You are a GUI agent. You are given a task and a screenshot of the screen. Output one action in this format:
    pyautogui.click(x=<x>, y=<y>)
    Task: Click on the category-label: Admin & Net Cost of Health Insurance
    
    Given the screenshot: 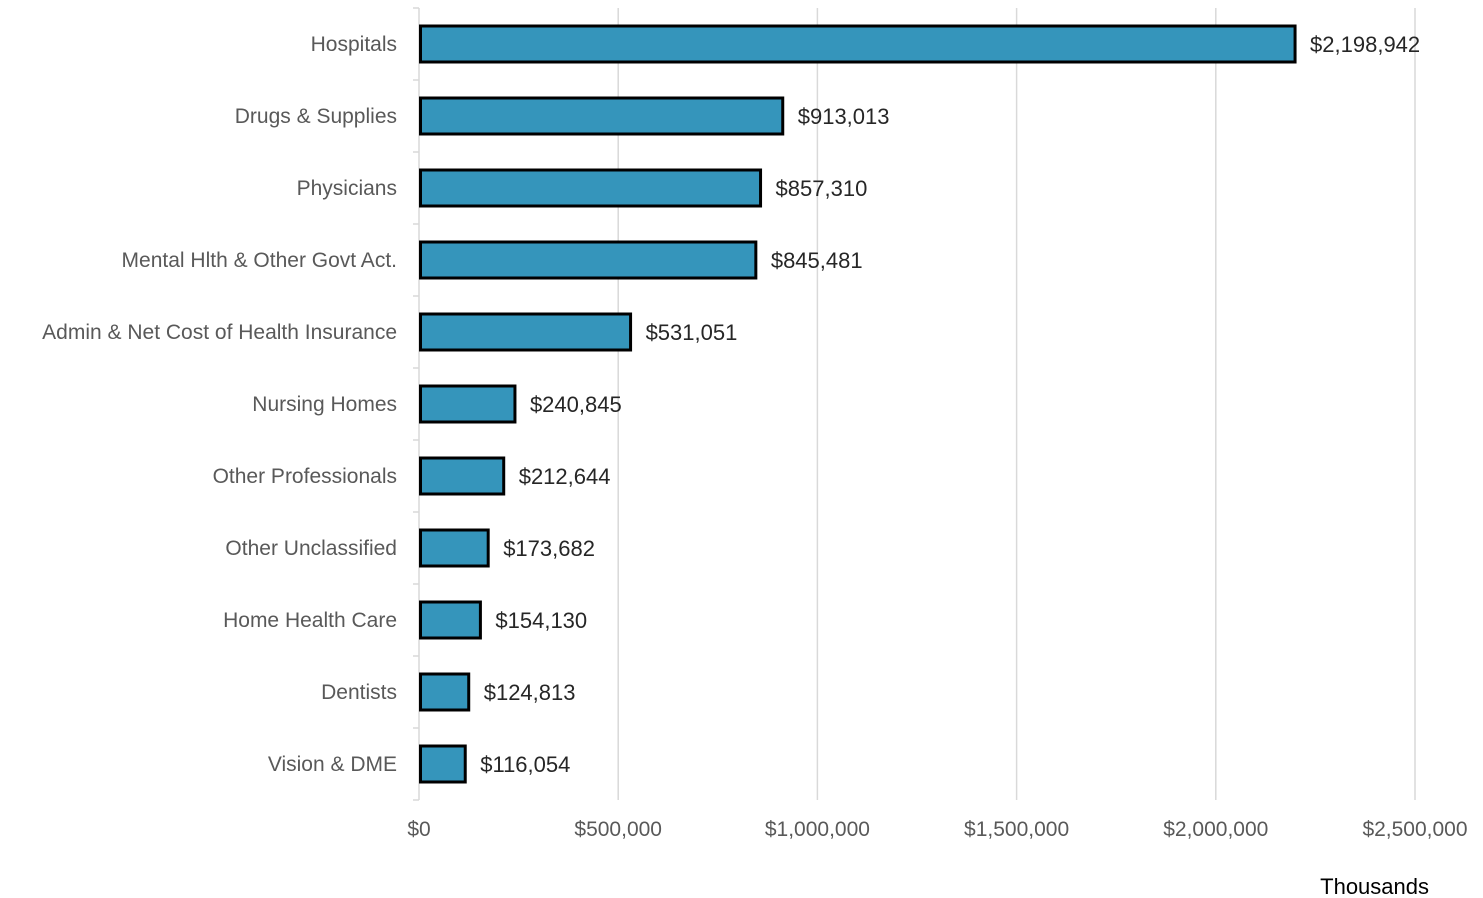 What is the action you would take?
    pyautogui.click(x=219, y=332)
    